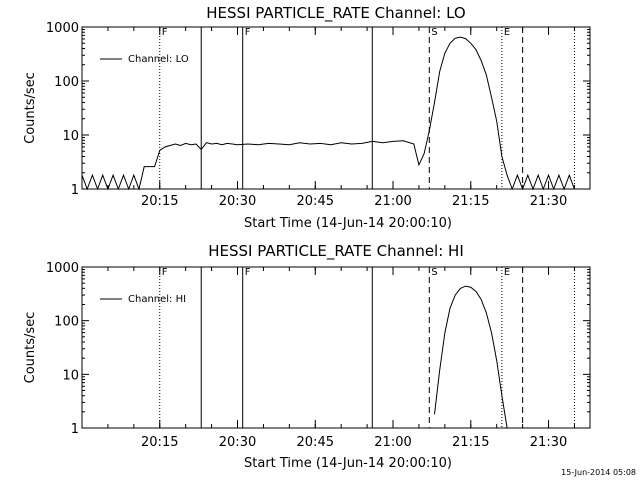 This screenshot has width=640, height=480. Describe the element at coordinates (158, 59) in the screenshot. I see `legend-entry: Channel: LO` at that location.